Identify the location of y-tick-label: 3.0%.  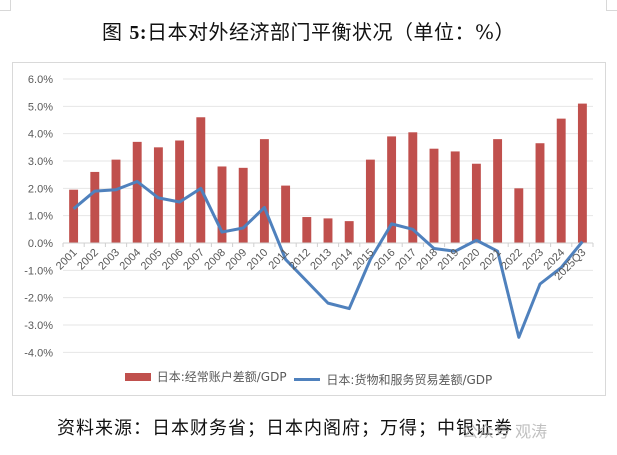
(40, 162).